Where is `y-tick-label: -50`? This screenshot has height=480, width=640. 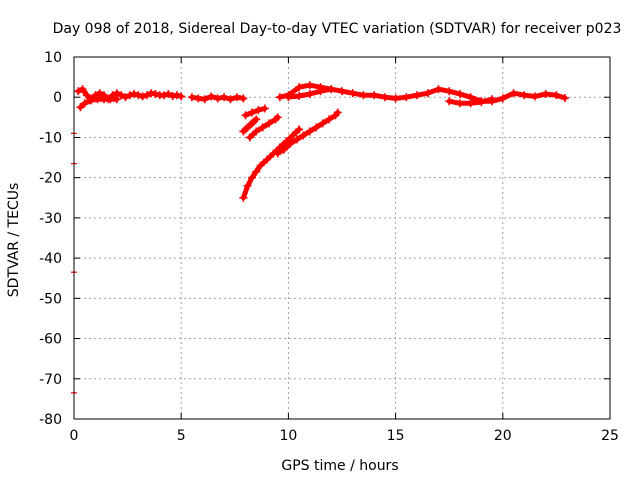 y-tick-label: -50 is located at coordinates (50, 299).